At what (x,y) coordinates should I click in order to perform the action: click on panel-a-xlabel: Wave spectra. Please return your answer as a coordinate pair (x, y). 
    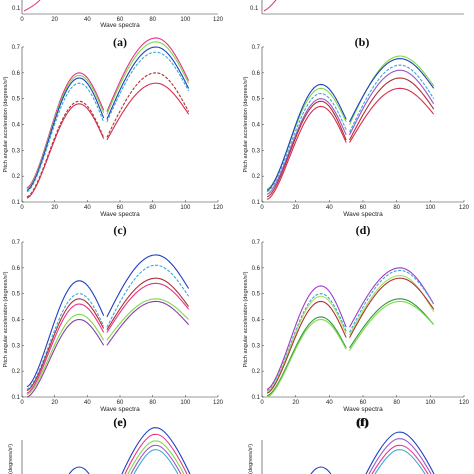
    Looking at the image, I should click on (120, 25).